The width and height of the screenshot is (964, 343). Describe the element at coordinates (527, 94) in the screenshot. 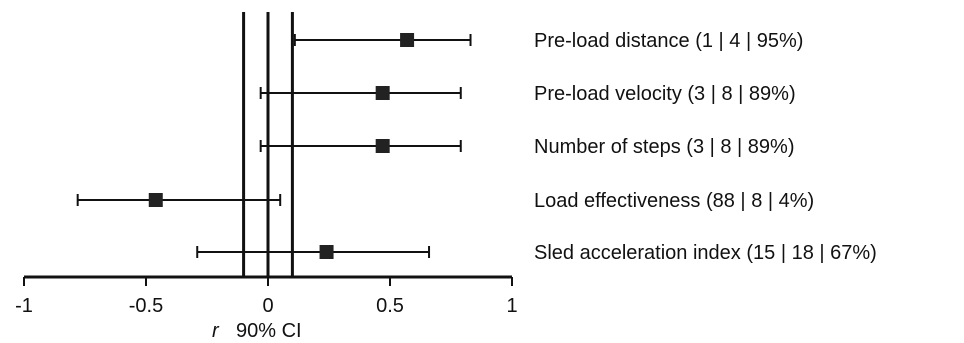

I see `forest-row: Pre-load velocity (3 | 8 | 89%)` at that location.